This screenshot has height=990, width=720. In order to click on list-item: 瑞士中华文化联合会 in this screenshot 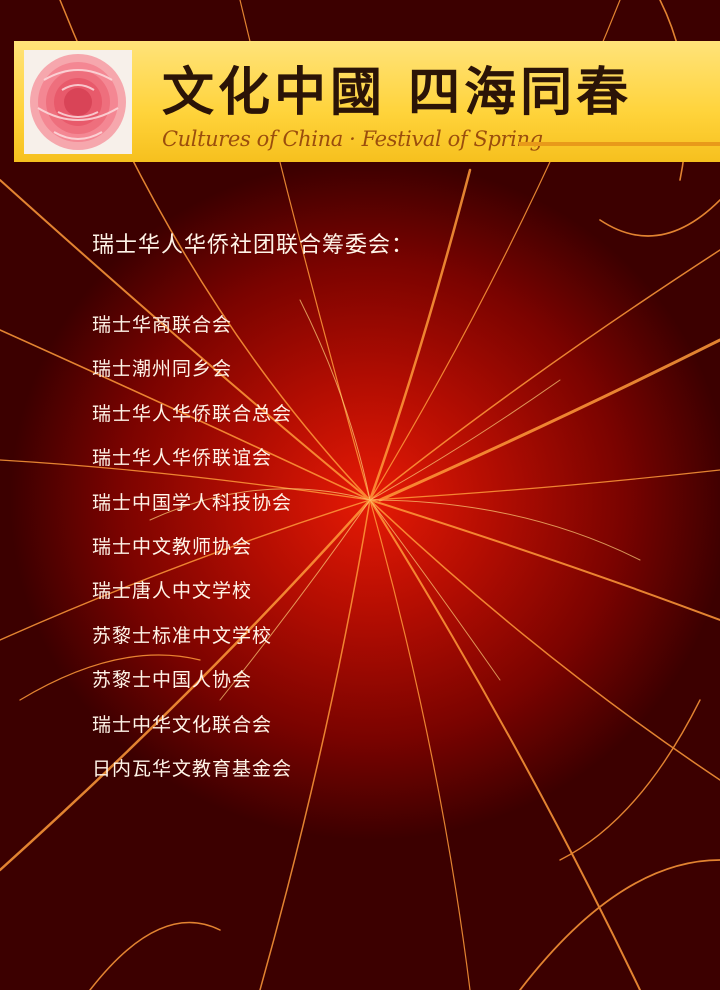, I will do `click(182, 724)`.